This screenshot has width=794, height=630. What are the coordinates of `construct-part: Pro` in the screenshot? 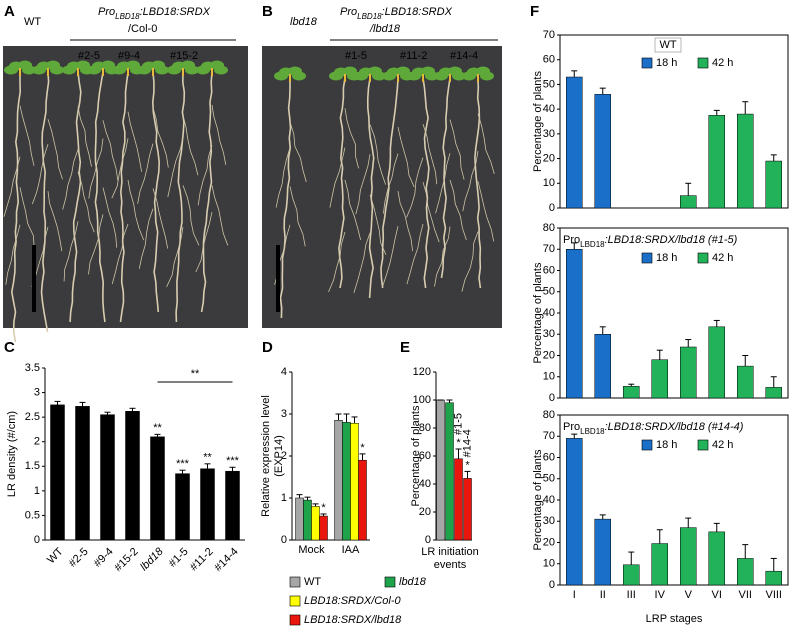 It's located at (106, 12).